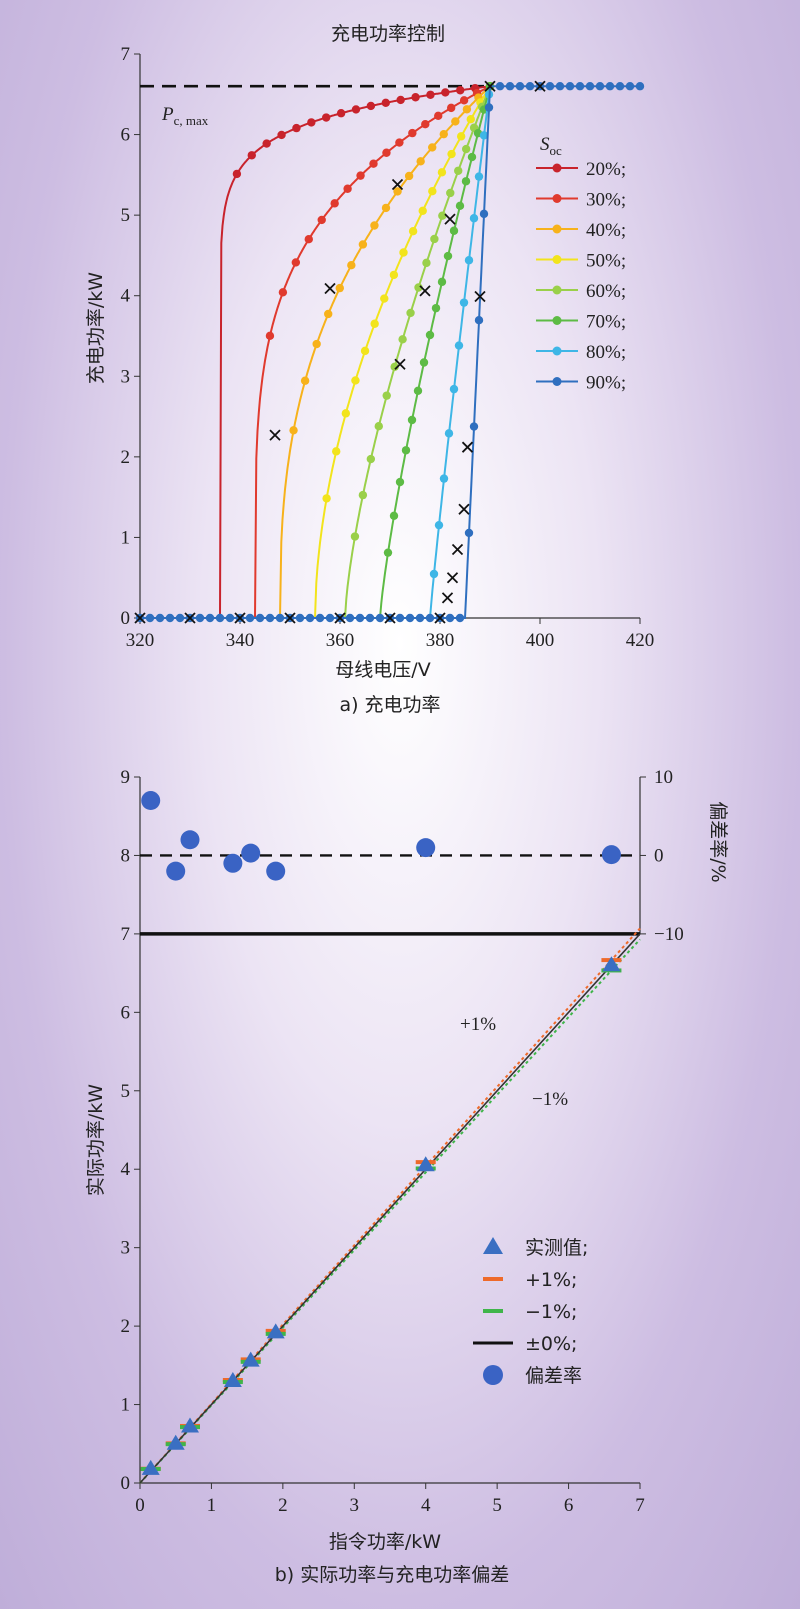  I want to click on chart-b-y-tick-label: 6, so click(126, 1012).